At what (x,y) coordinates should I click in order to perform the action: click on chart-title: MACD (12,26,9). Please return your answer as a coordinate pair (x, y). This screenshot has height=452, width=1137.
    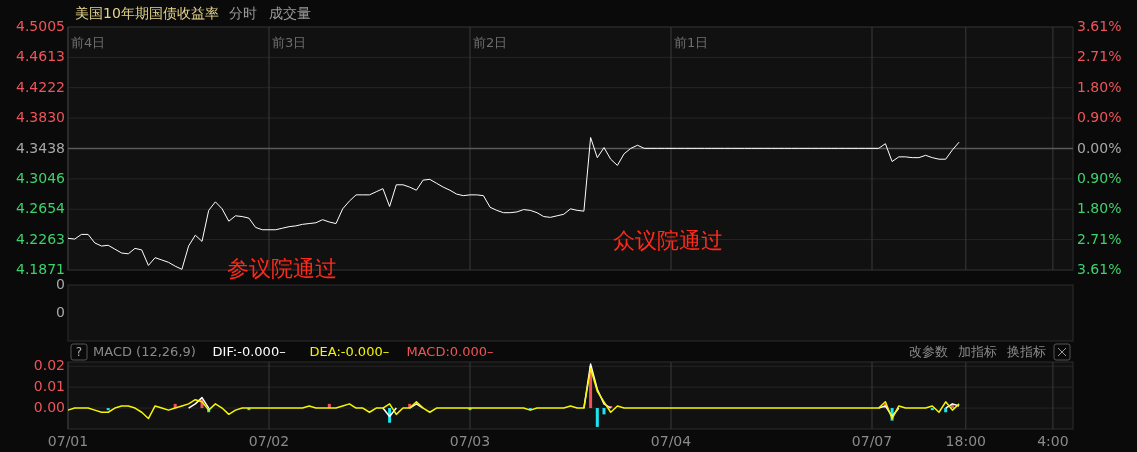
    Looking at the image, I should click on (144, 351).